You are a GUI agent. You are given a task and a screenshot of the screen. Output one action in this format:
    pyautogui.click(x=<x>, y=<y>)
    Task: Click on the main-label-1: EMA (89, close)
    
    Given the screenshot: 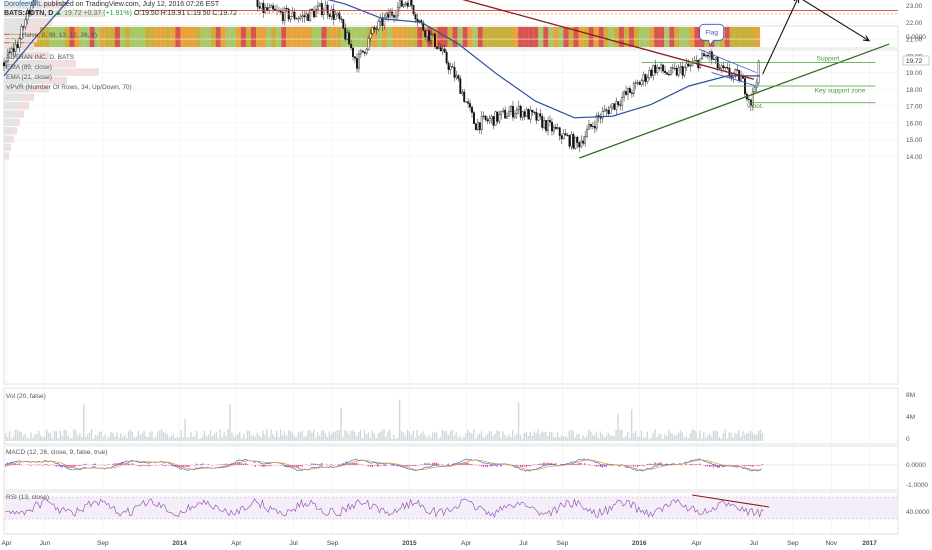 What is the action you would take?
    pyautogui.click(x=29, y=67)
    